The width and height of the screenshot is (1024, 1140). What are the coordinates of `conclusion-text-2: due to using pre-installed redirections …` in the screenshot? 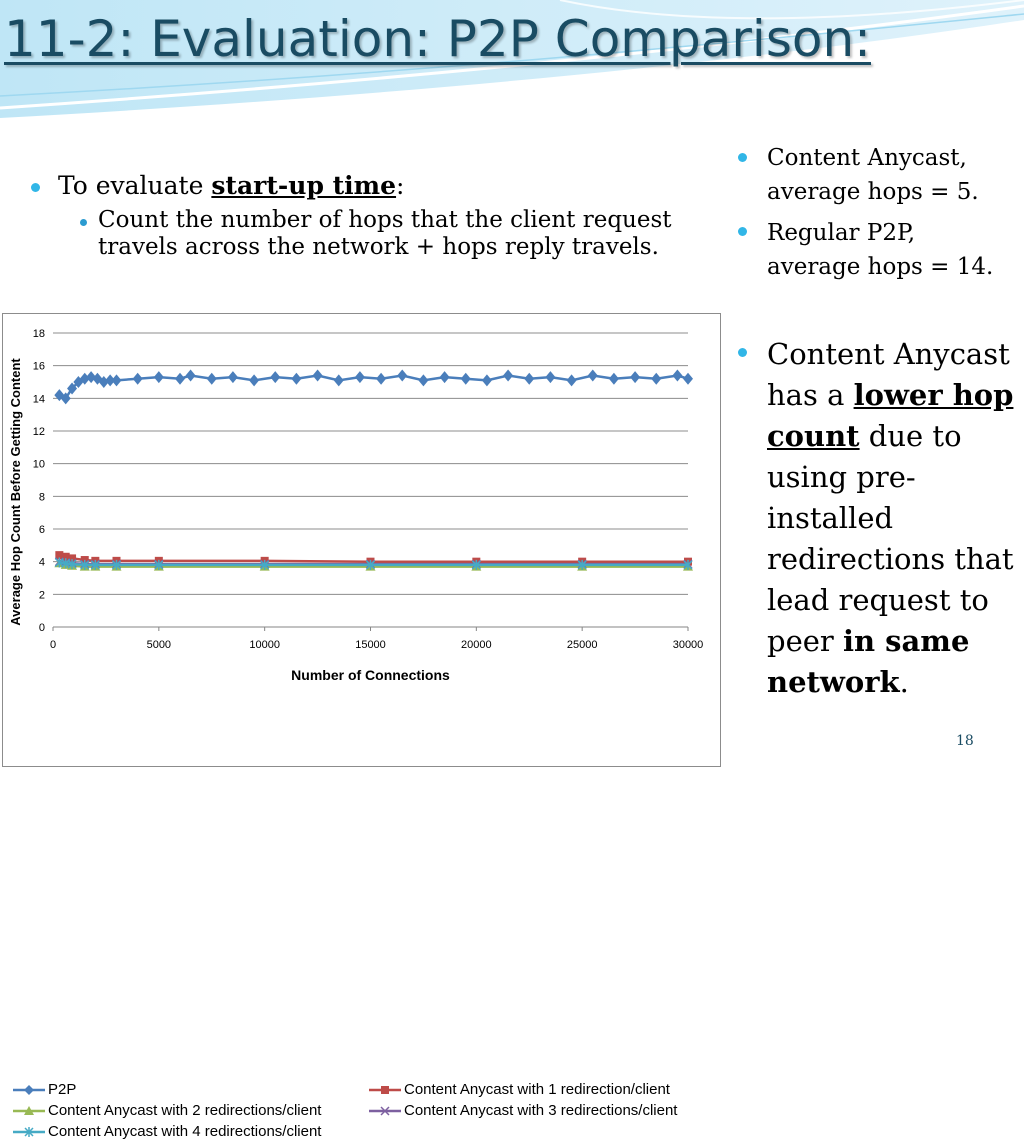 It's located at (890, 538).